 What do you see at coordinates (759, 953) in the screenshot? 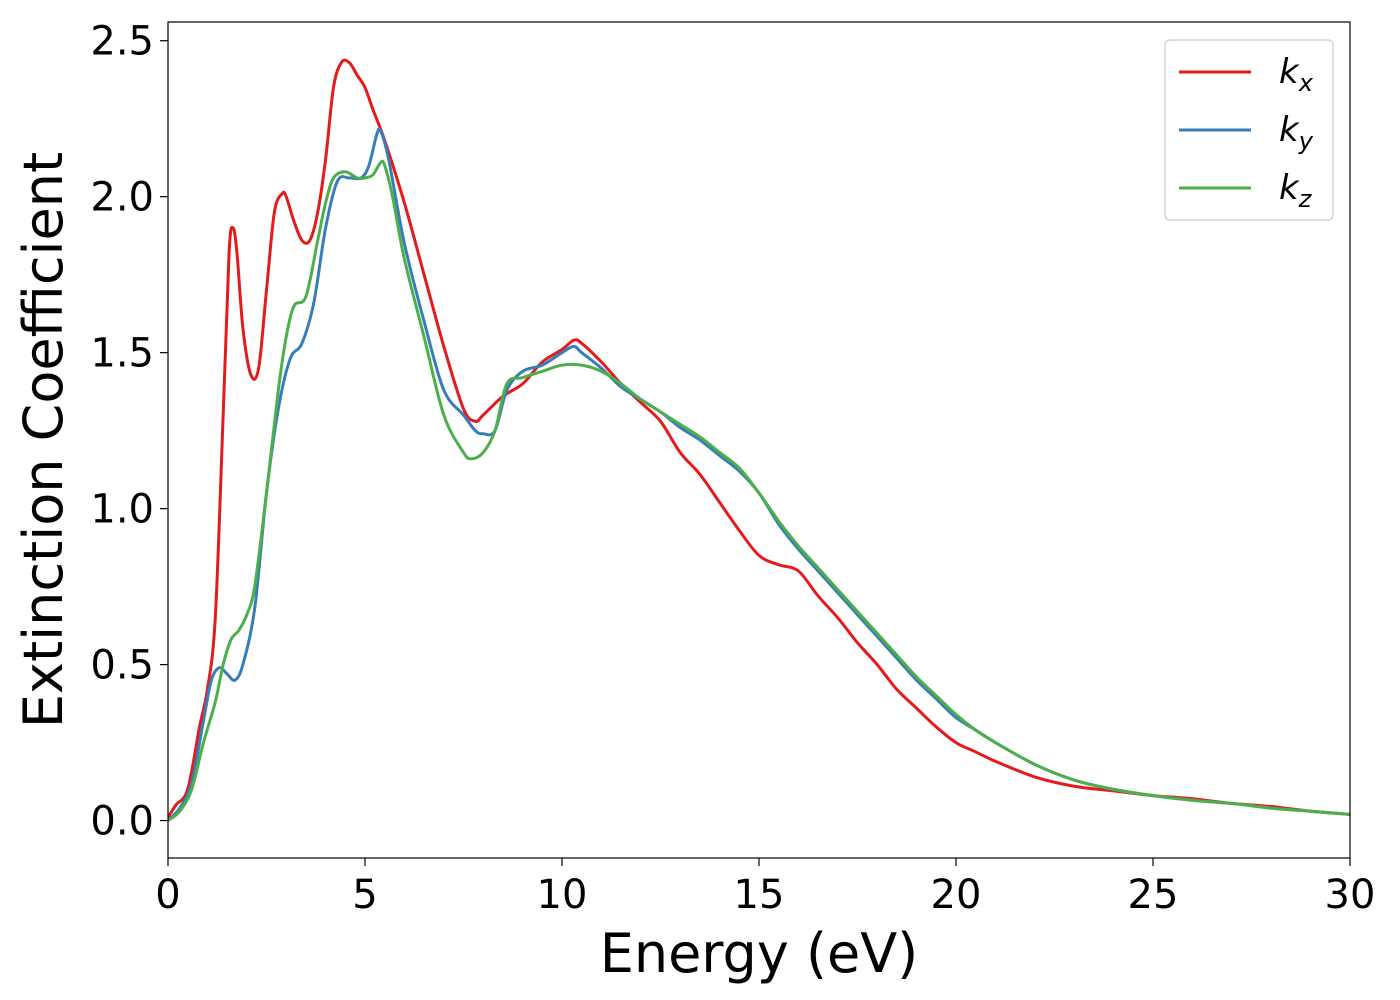
I see `x-axis-label: Energy (eV)` at bounding box center [759, 953].